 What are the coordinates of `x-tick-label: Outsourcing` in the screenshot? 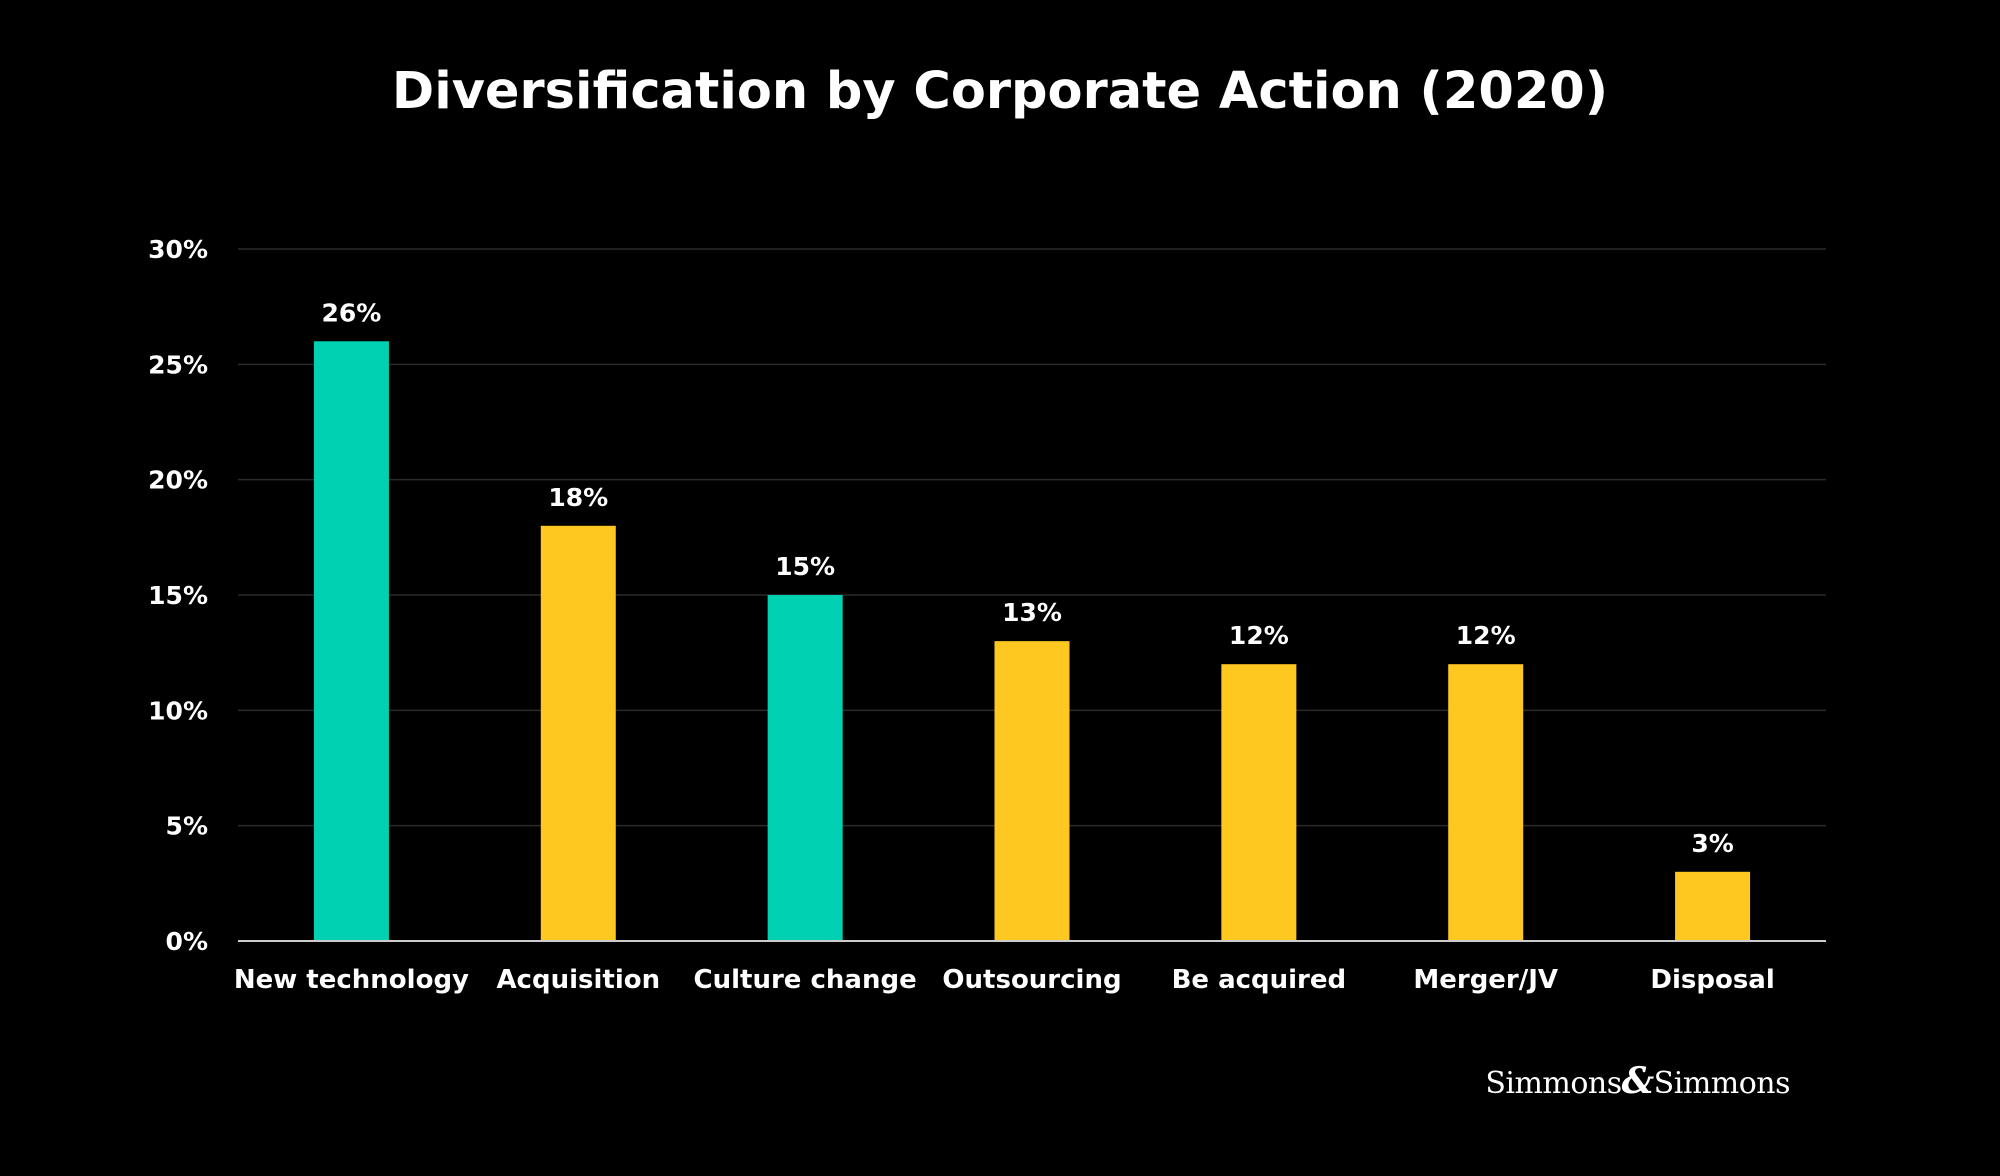 It's located at (1031, 980).